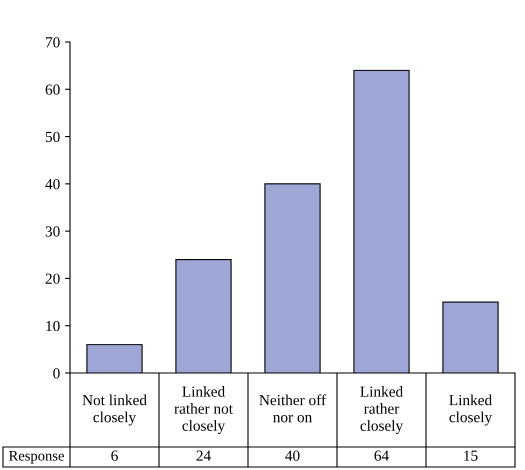  Describe the element at coordinates (471, 455) in the screenshot. I see `data-label: 15` at that location.